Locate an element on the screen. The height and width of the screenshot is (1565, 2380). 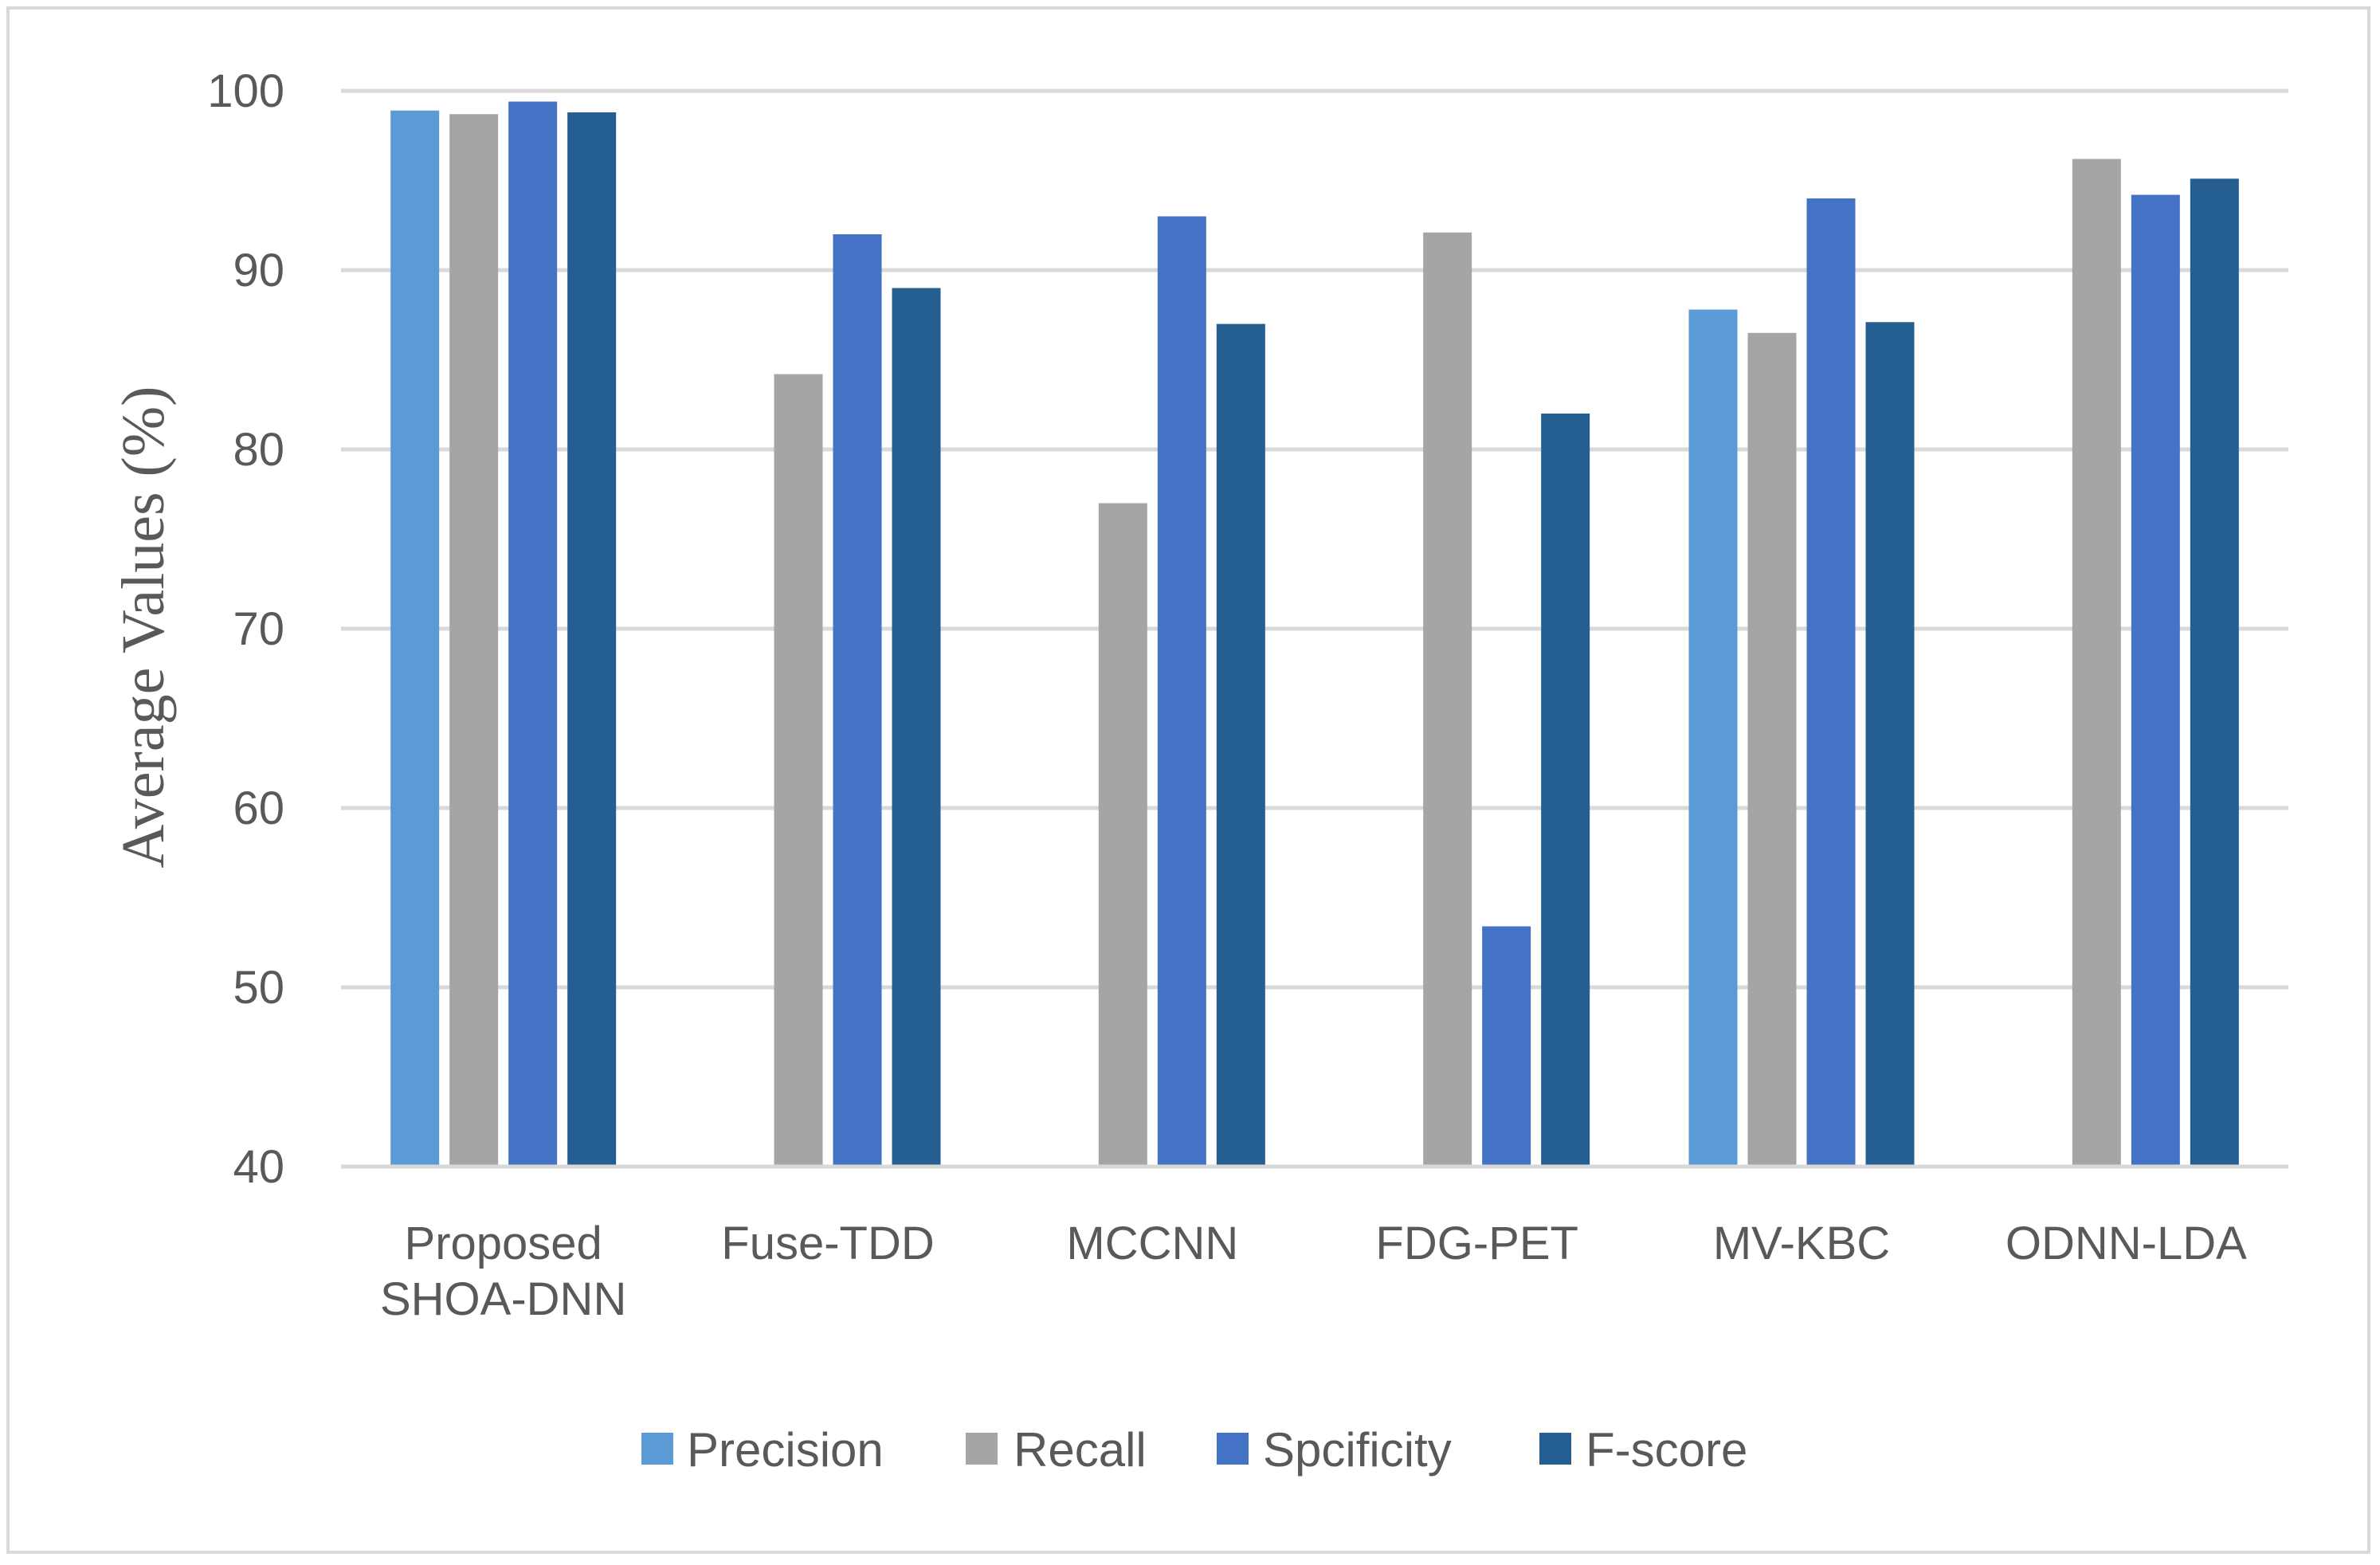
x-category-label: ODNN-LDA is located at coordinates (2126, 1243).